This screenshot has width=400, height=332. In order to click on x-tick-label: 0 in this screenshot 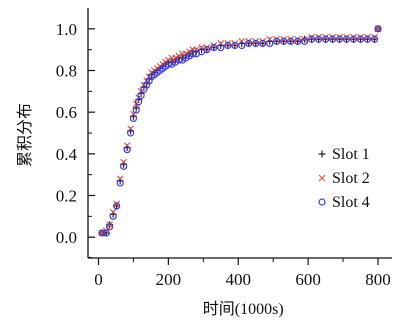, I will do `click(98, 279)`.